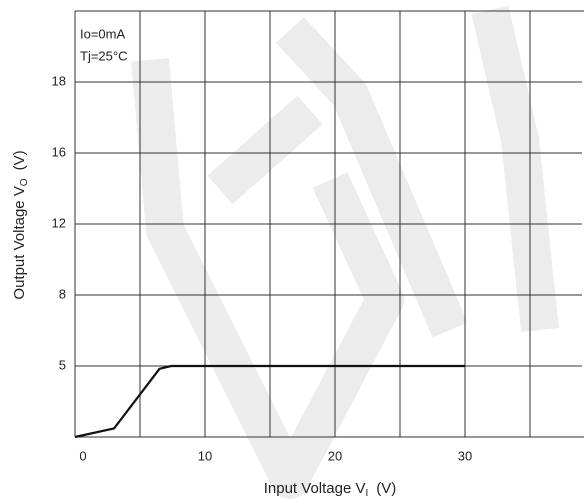  Describe the element at coordinates (62, 364) in the screenshot. I see `y-tick-label: 5` at that location.